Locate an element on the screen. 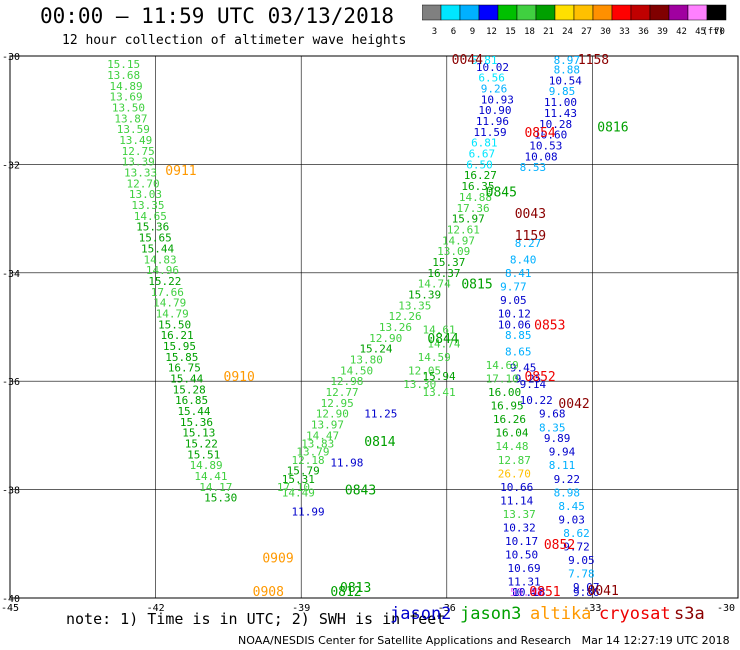  wave-height-point: 10.50 is located at coordinates (521, 555).